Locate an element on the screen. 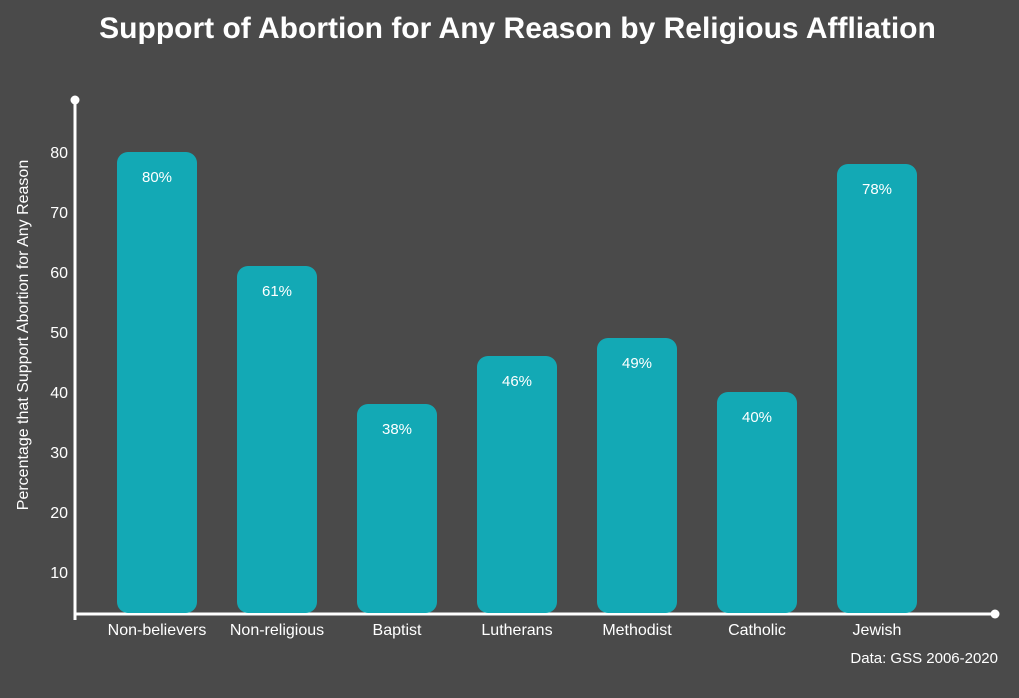  y-axis is located at coordinates (75, 357).